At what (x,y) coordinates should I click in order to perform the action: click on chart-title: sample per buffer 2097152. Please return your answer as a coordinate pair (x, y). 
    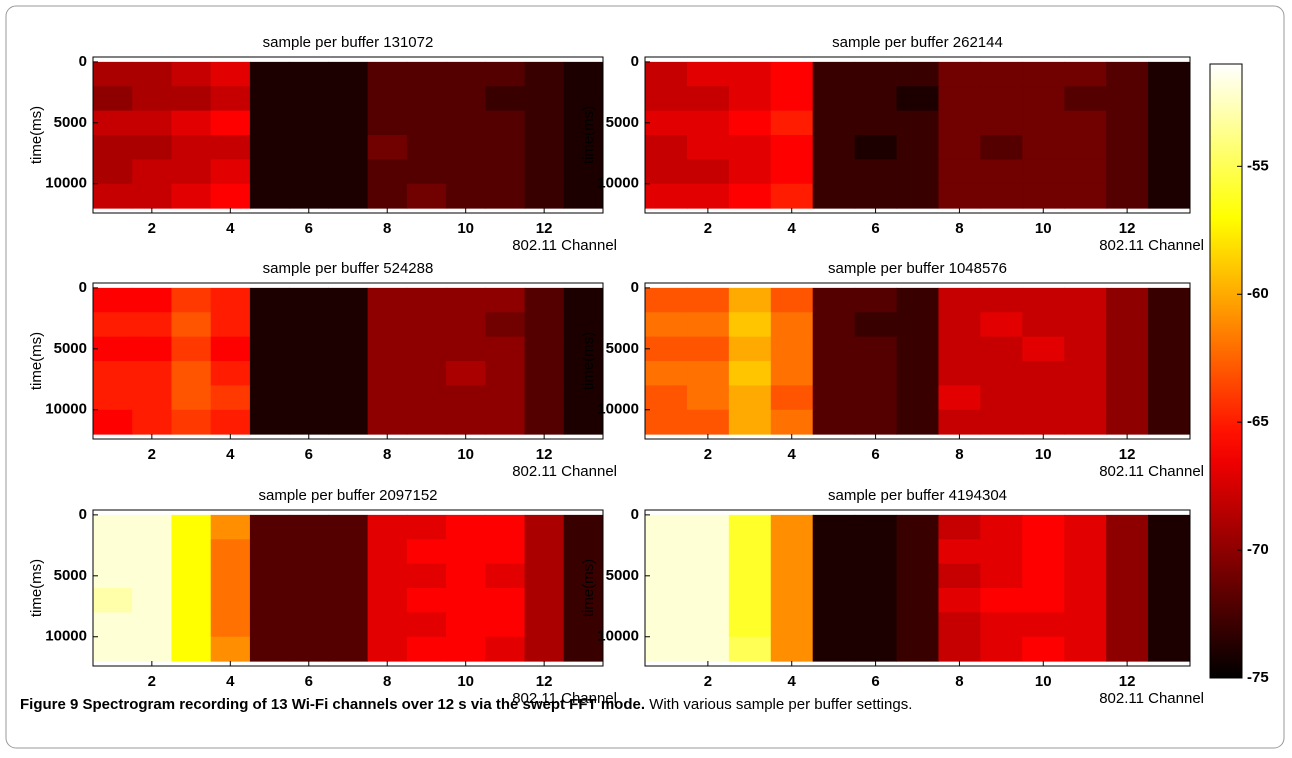
    Looking at the image, I should click on (347, 495).